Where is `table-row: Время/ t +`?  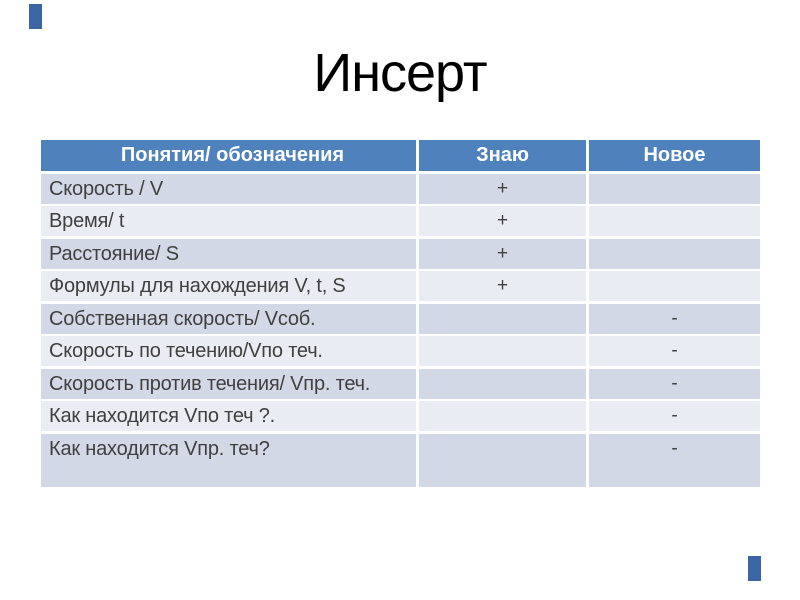
table-row: Время/ t + is located at coordinates (400, 221).